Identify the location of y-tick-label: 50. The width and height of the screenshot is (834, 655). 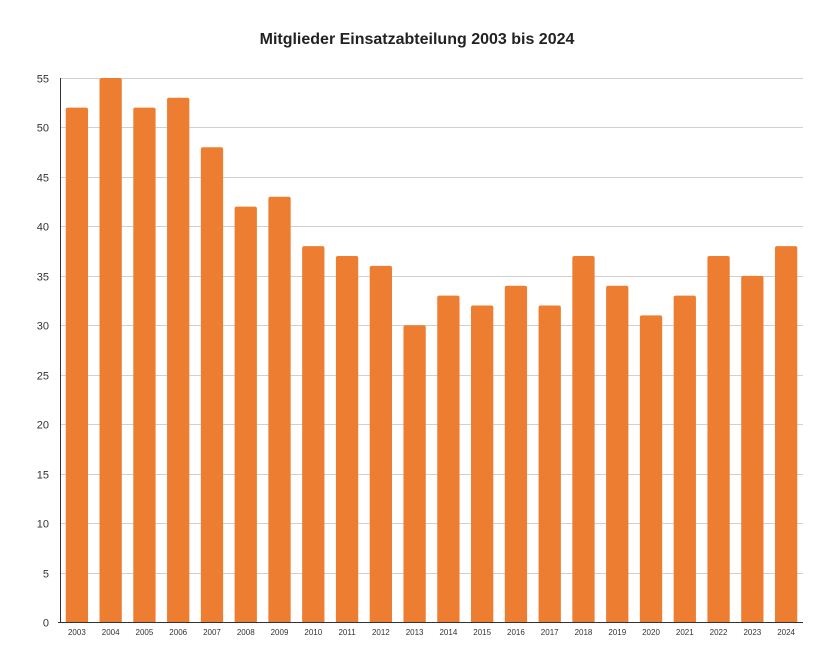
(43, 129).